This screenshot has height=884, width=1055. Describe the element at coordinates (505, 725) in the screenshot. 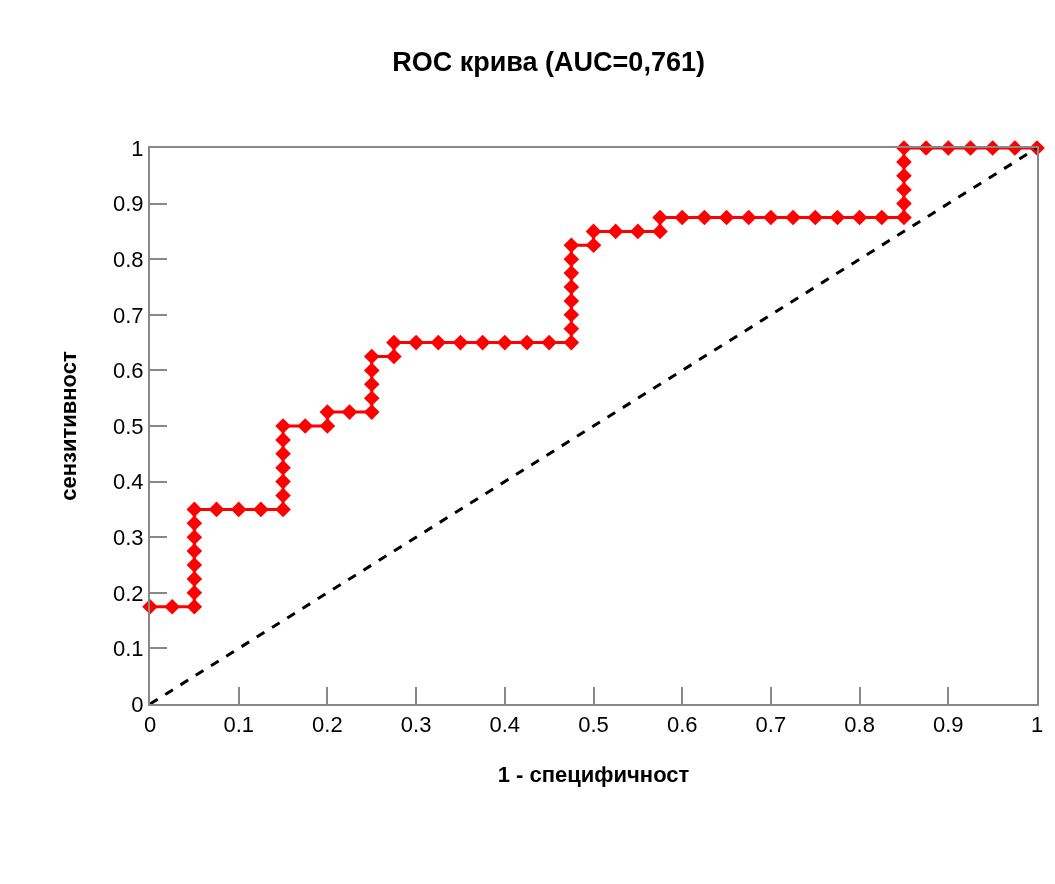

I see `x-tick-label: 0.4` at that location.